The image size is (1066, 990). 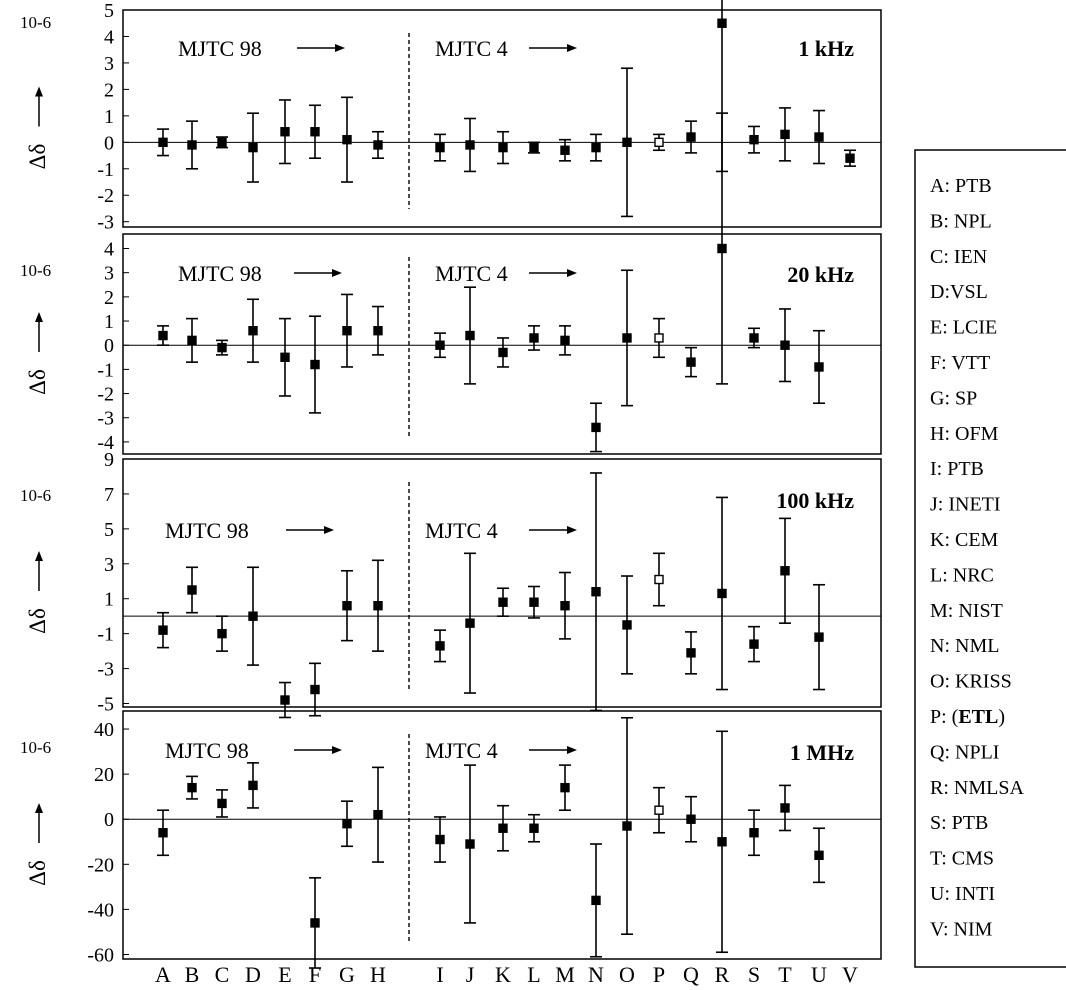 I want to click on marker-D, so click(x=253, y=331).